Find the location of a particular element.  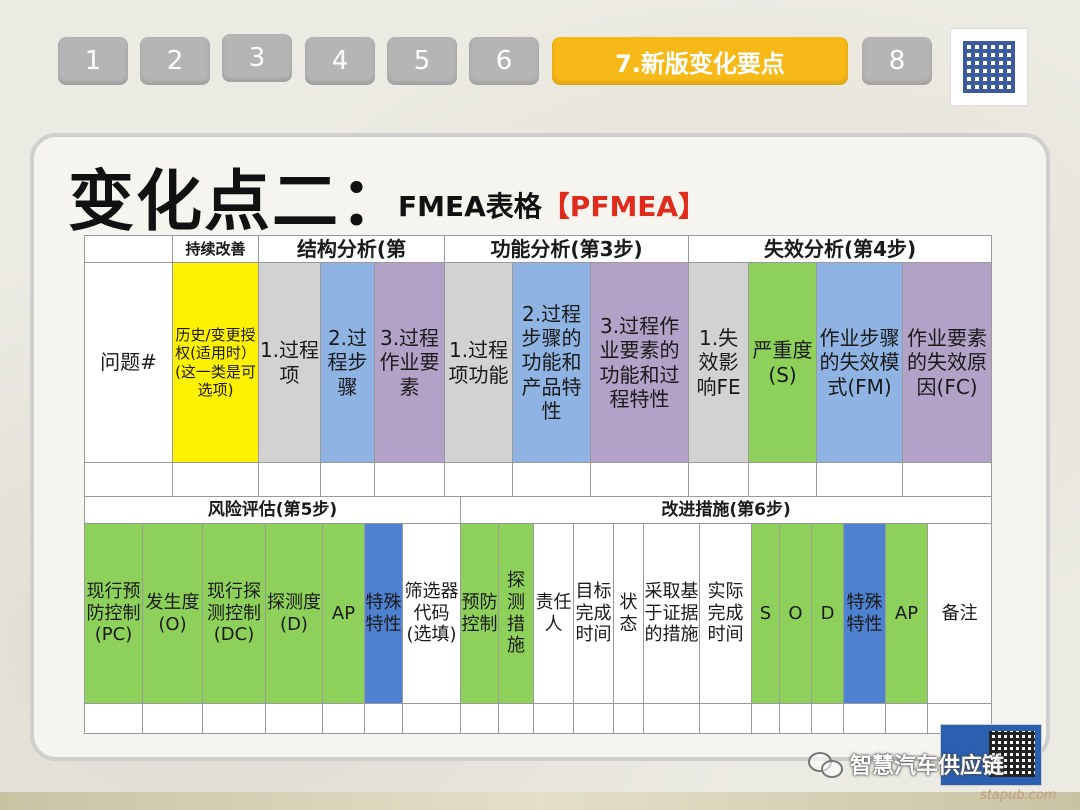

col-o: O is located at coordinates (795, 613).